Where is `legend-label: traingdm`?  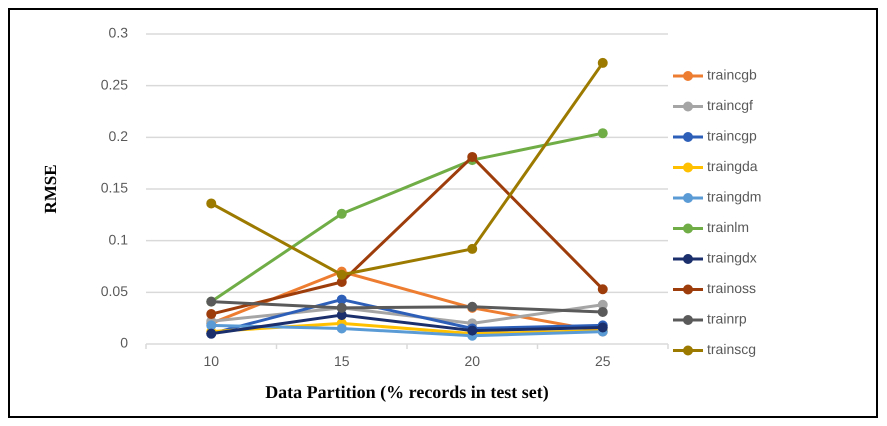 legend-label: traingdm is located at coordinates (734, 196).